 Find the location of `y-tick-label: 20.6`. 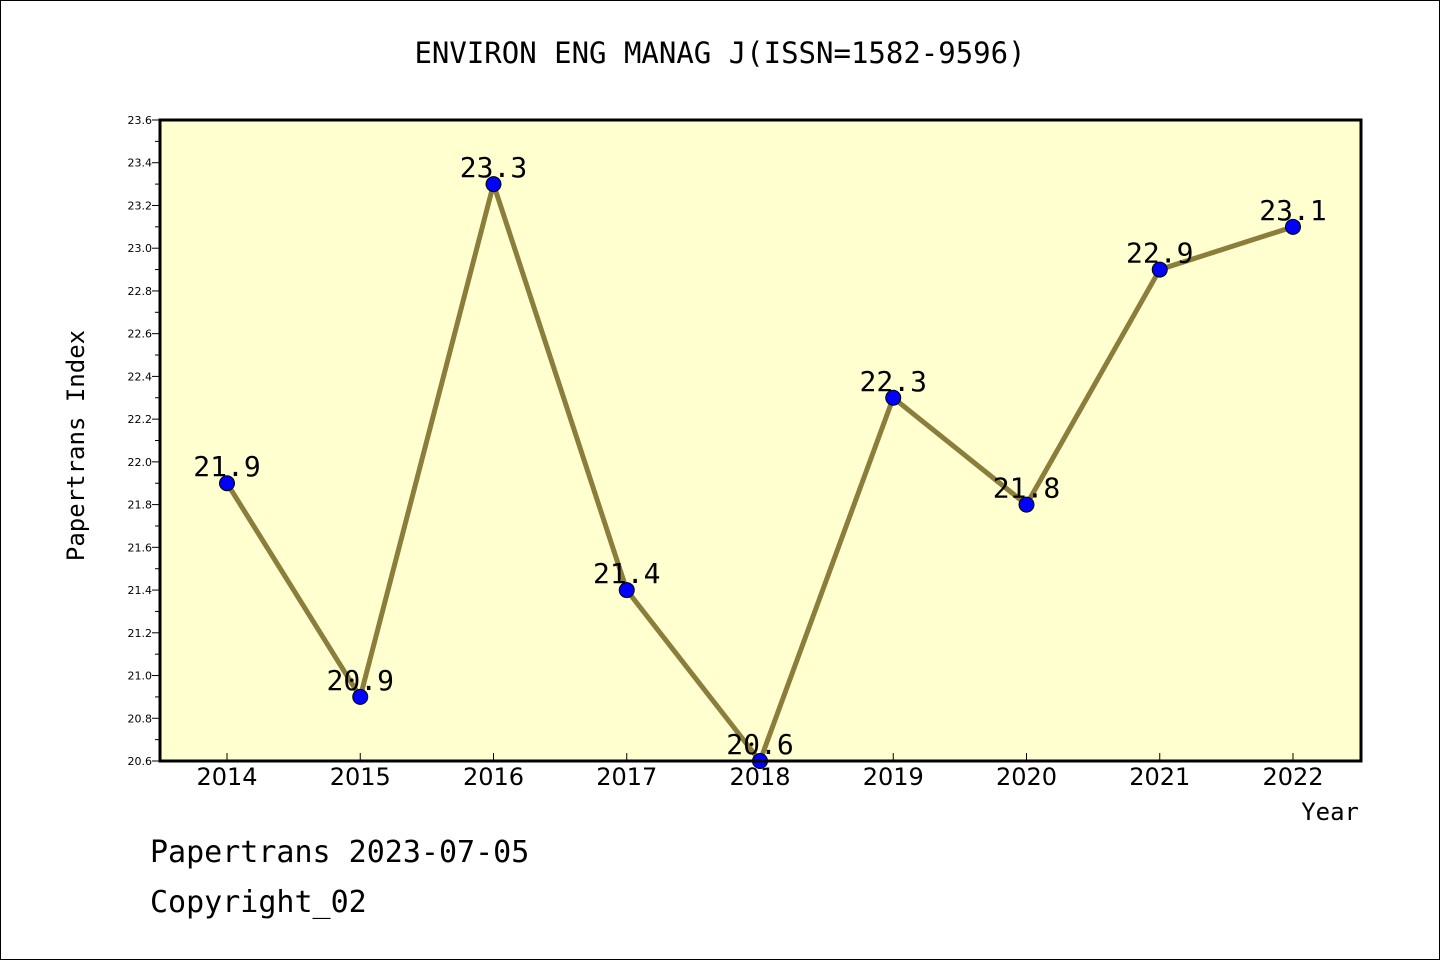

y-tick-label: 20.6 is located at coordinates (140, 761).